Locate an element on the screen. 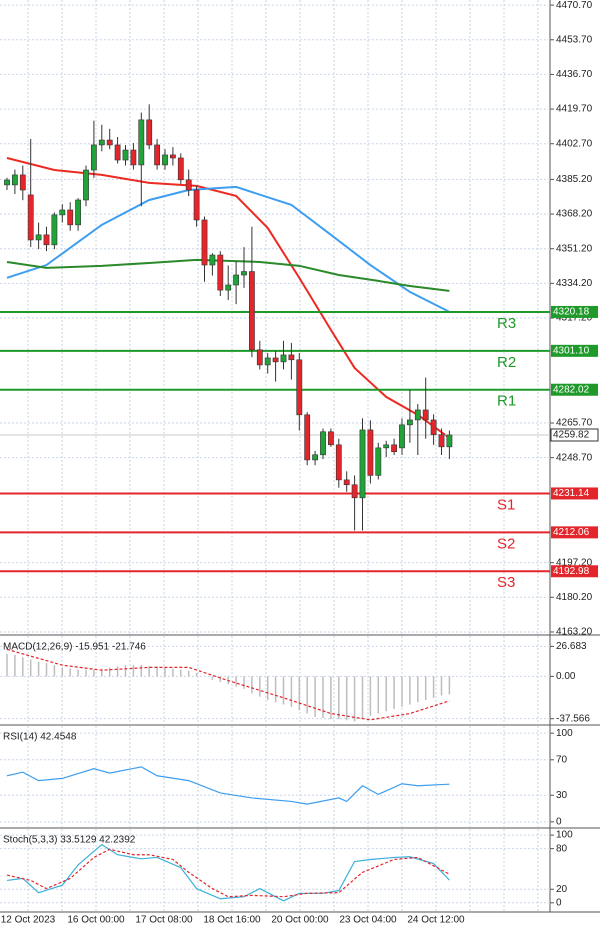 The image size is (600, 933). y-tick-label: 4419.70 is located at coordinates (574, 109).